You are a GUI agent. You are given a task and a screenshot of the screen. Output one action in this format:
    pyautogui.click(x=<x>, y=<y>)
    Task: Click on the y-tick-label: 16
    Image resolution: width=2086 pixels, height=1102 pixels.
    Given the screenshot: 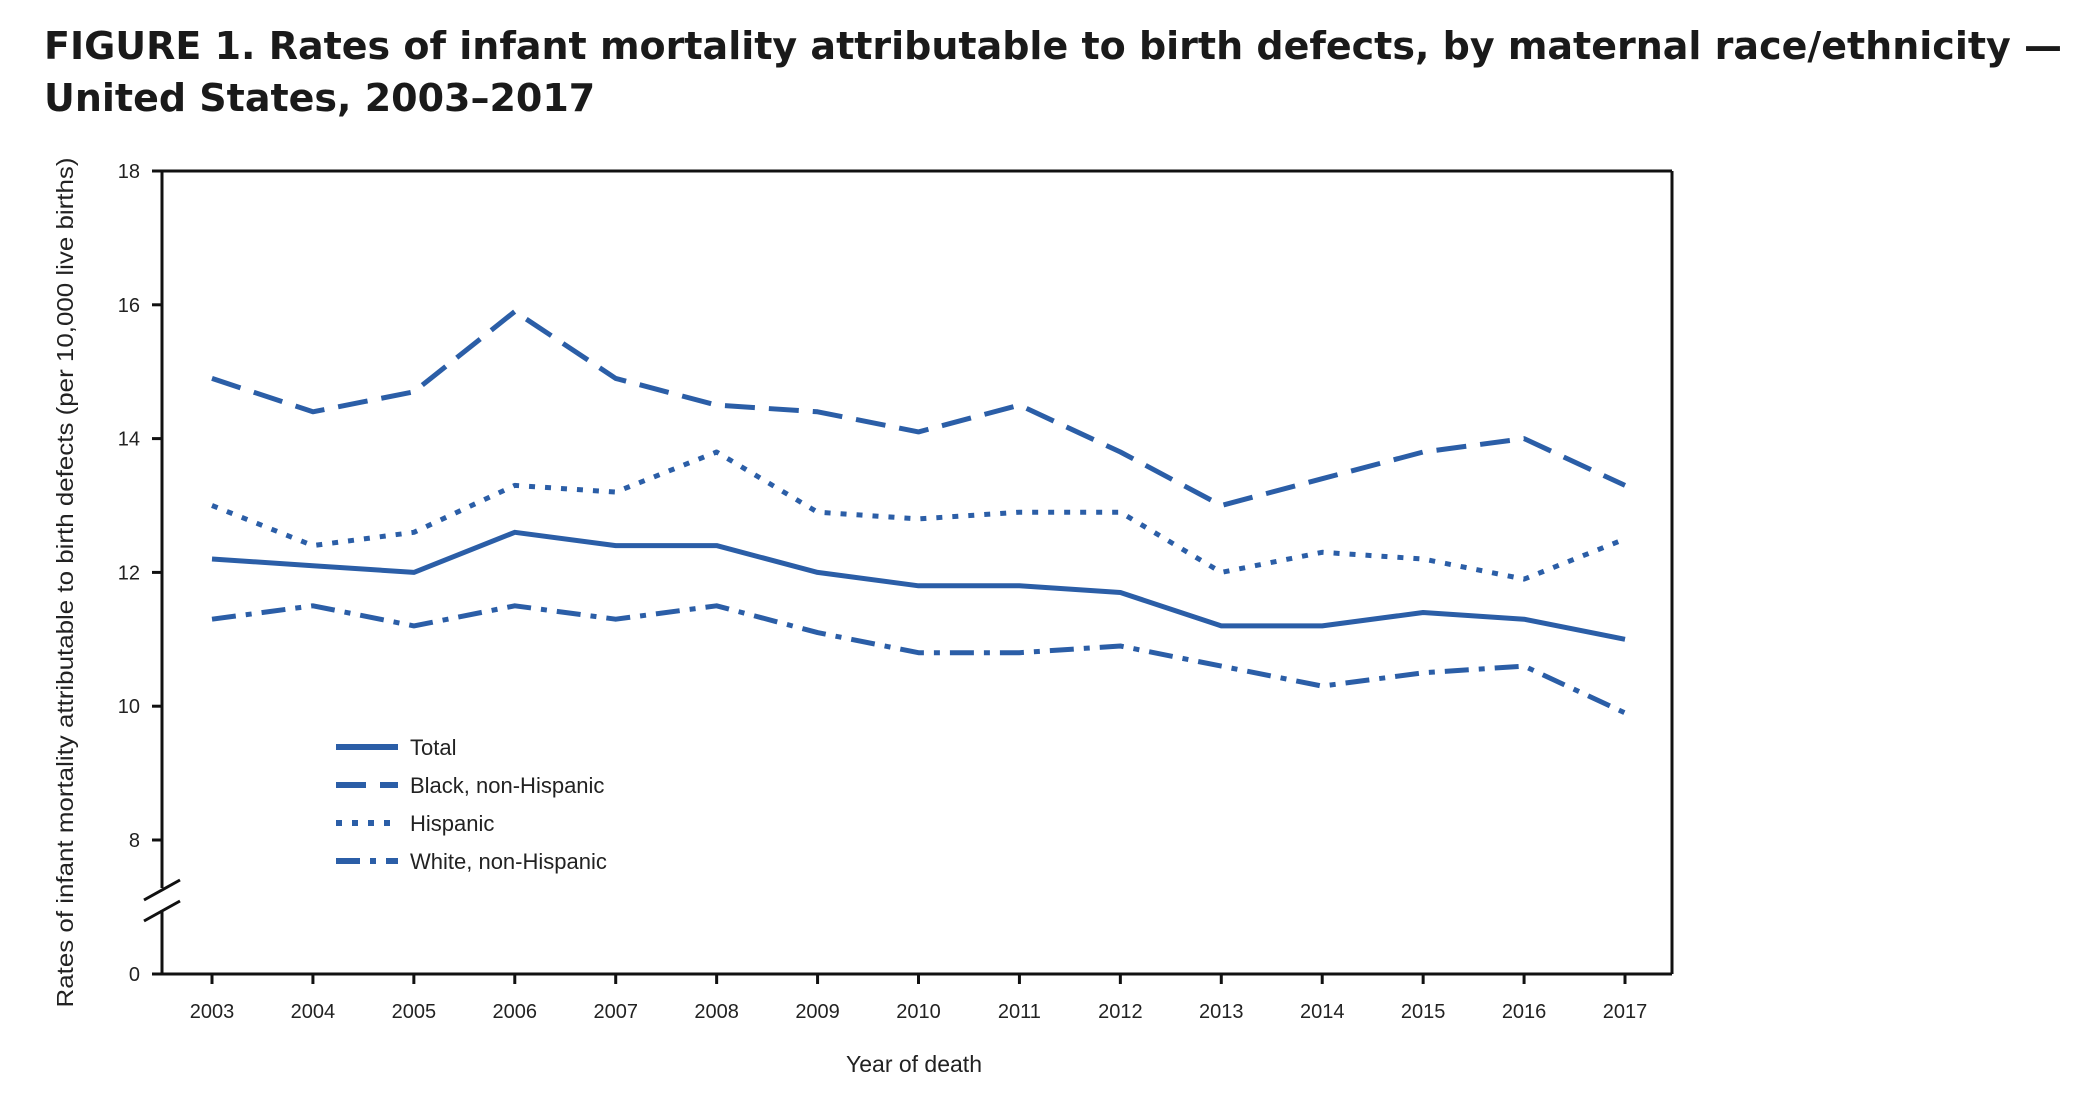 What is the action you would take?
    pyautogui.click(x=129, y=306)
    